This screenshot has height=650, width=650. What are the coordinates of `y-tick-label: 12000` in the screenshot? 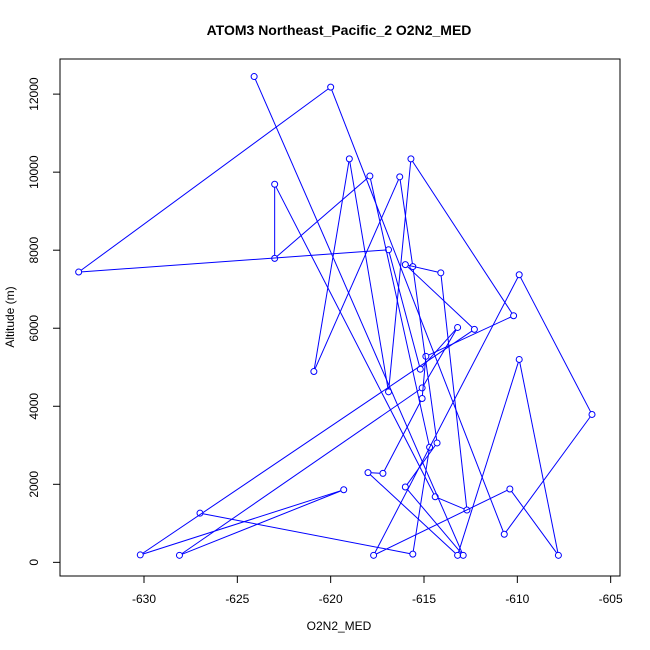 It's located at (34, 94).